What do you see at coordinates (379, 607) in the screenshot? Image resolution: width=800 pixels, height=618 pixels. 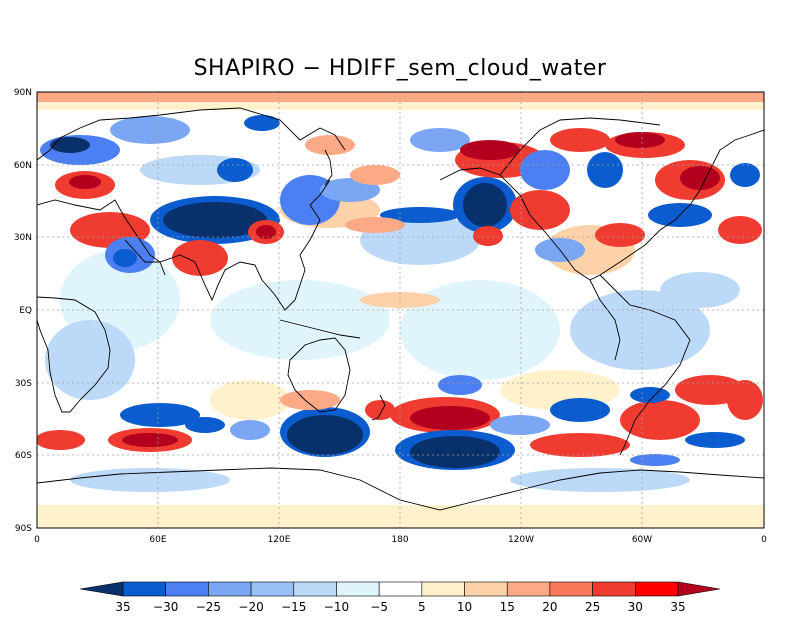 I see `colorbar-label: −5` at bounding box center [379, 607].